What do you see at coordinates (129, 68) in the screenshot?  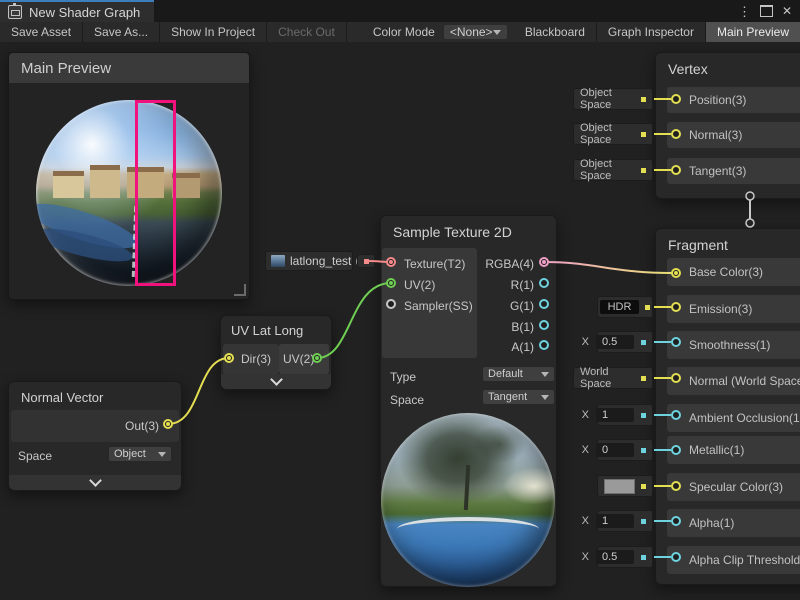 I see `main-preview-header: Main Preview` at bounding box center [129, 68].